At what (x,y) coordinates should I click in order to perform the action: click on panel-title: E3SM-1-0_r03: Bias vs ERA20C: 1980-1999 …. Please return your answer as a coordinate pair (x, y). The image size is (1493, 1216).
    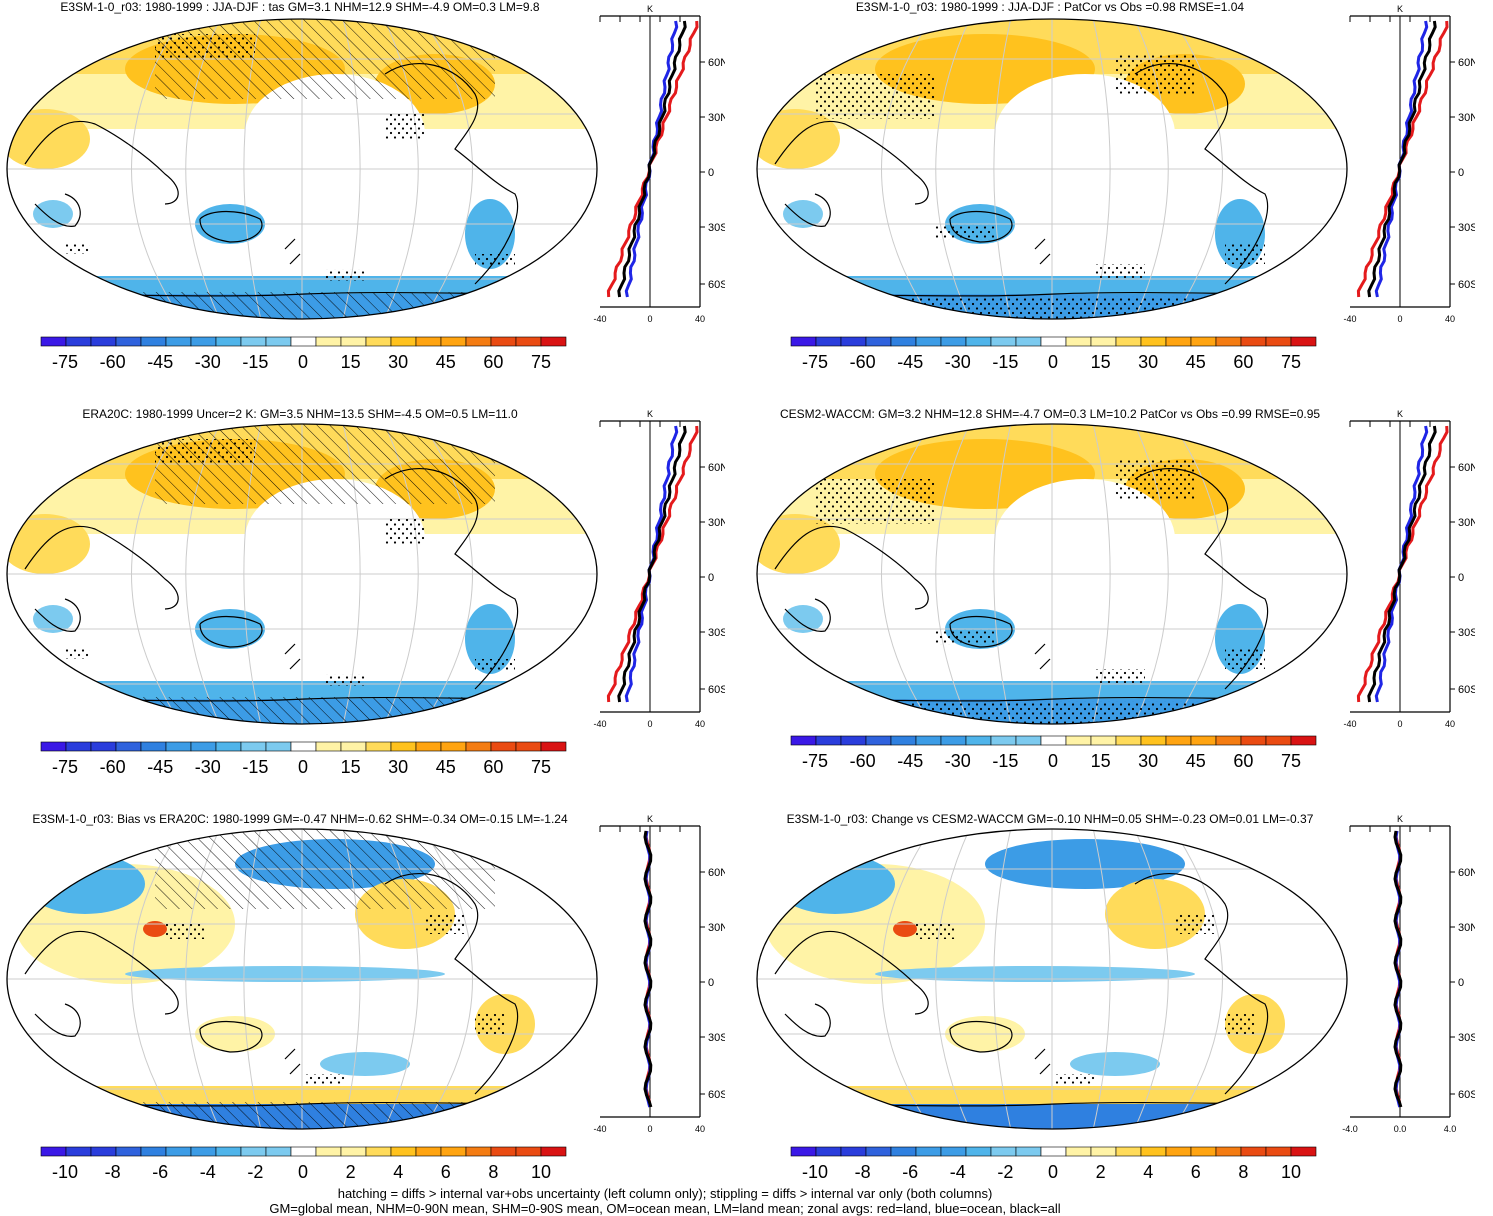
    Looking at the image, I should click on (300, 819).